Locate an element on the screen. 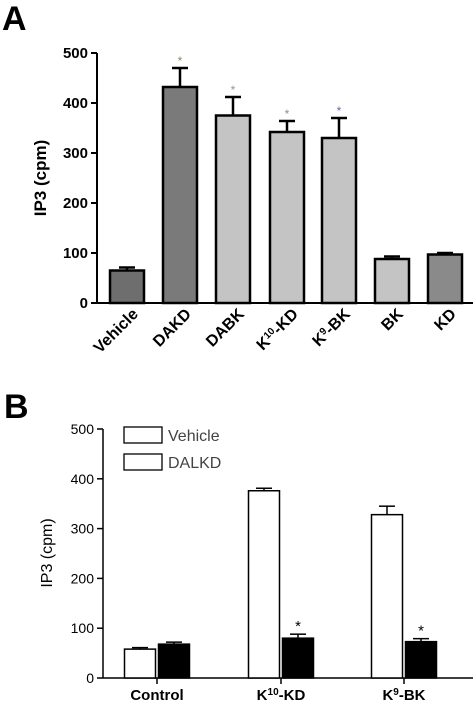 This screenshot has width=474, height=702. legend-label: DALKD is located at coordinates (194, 463).